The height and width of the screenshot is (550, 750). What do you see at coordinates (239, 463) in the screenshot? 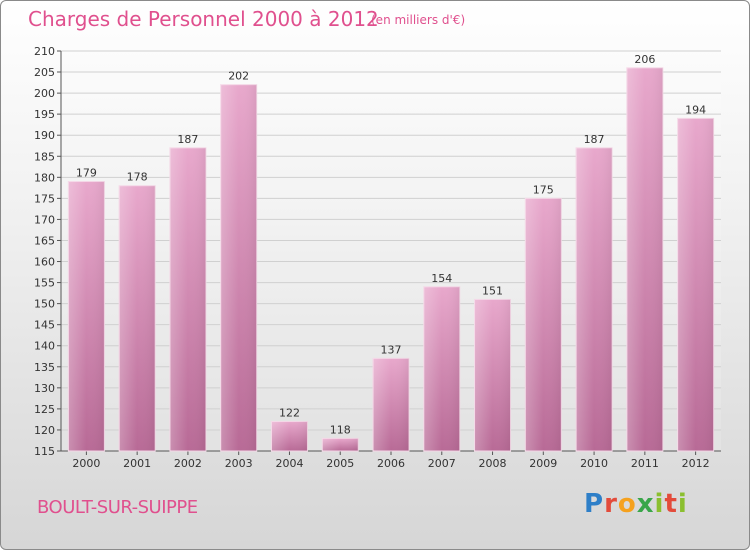
I see `x-tick-label: 2003` at bounding box center [239, 463].